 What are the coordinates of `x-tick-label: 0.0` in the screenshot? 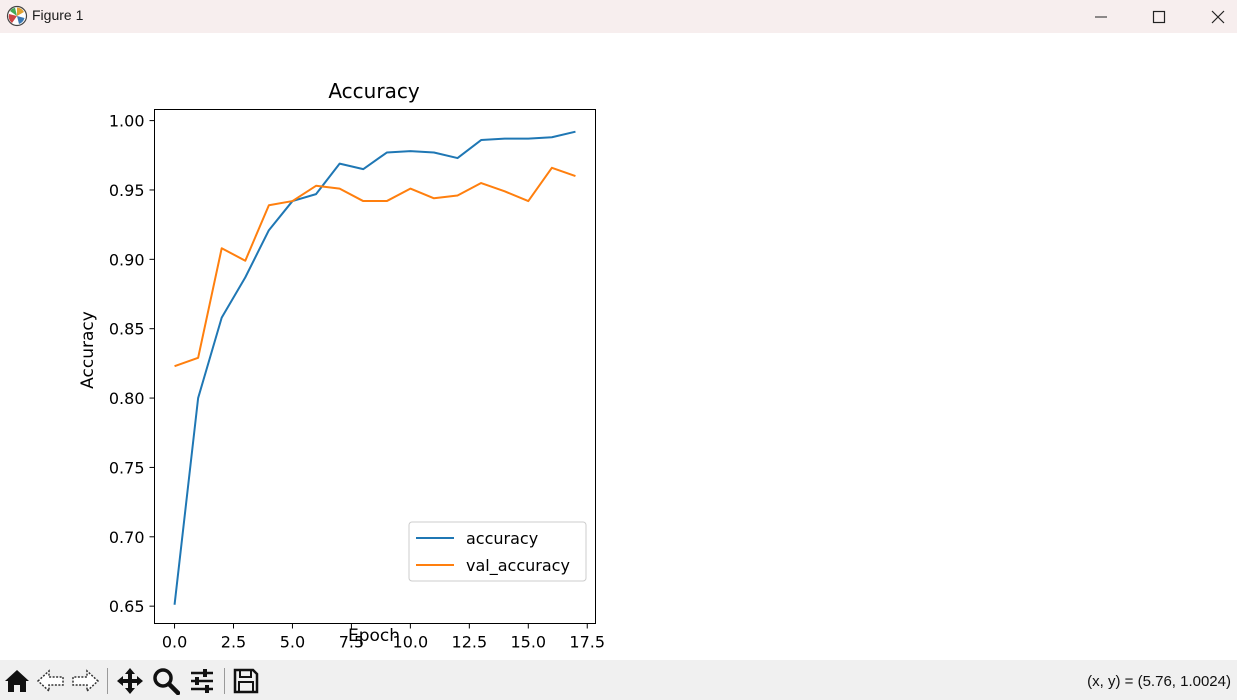 It's located at (174, 642).